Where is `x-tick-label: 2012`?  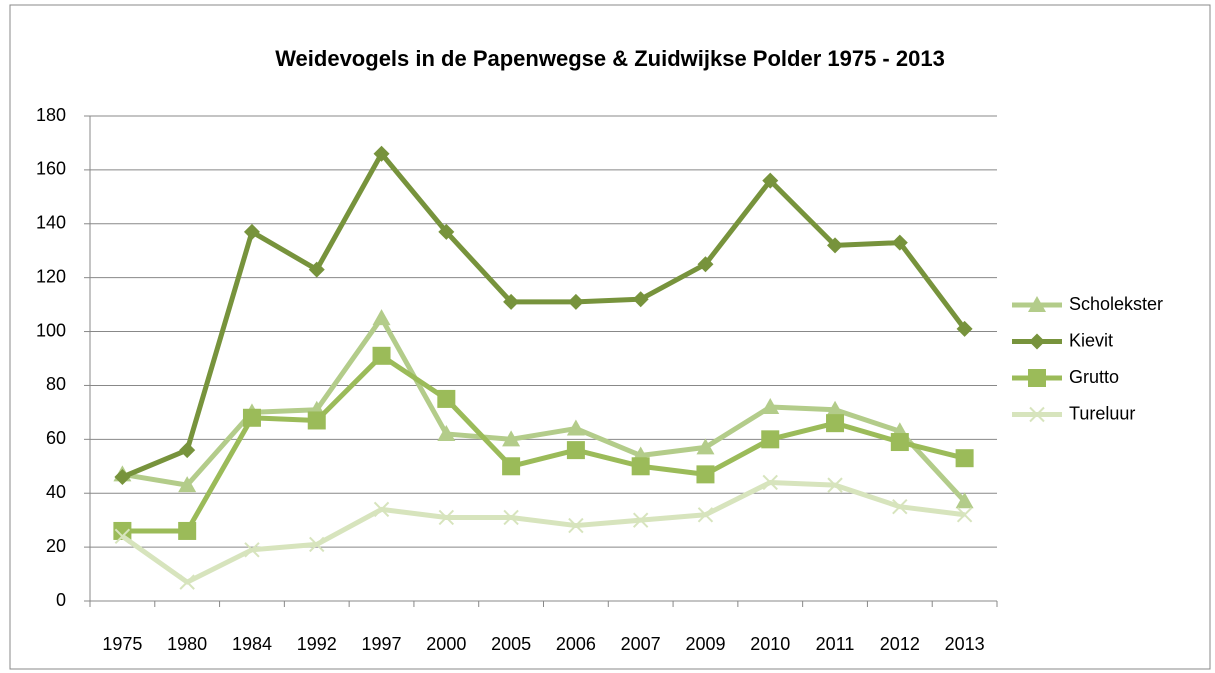 x-tick-label: 2012 is located at coordinates (900, 644).